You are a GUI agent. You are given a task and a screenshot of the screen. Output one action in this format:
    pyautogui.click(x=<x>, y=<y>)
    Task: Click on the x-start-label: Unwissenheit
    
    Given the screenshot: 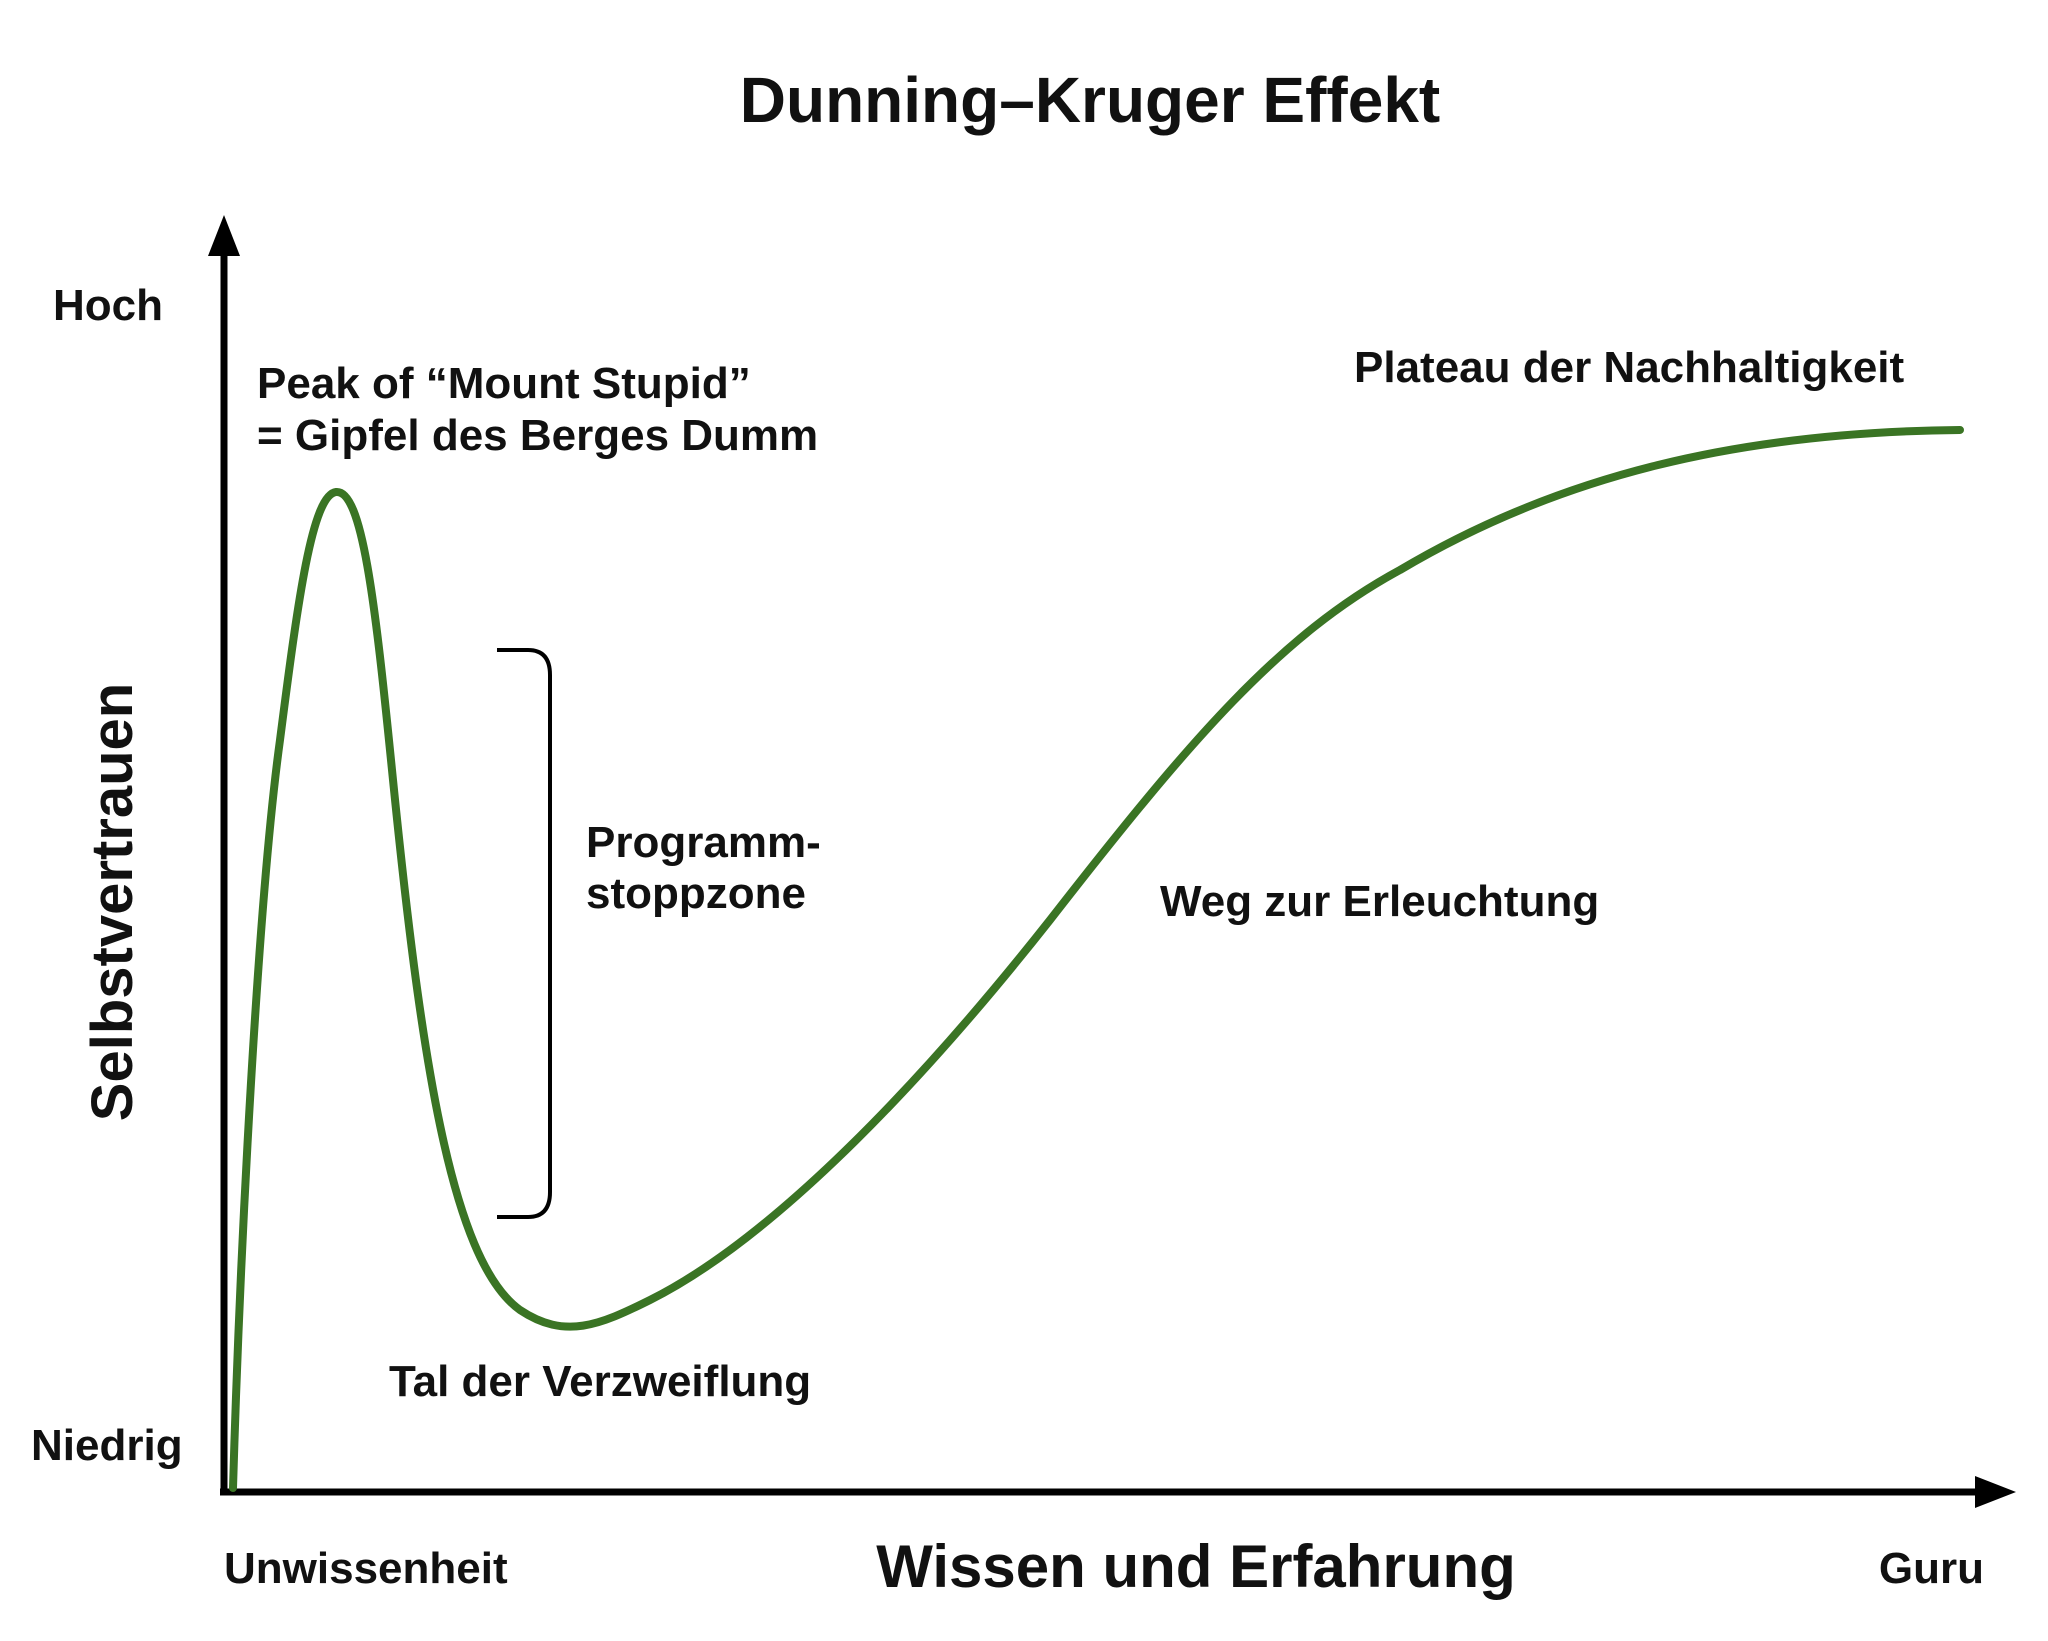 What is the action you would take?
    pyautogui.click(x=366, y=1568)
    